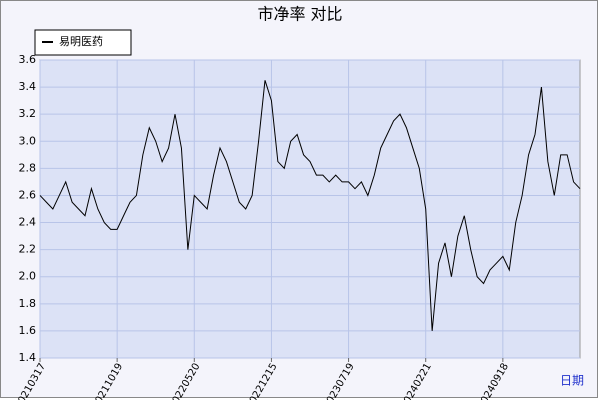  What do you see at coordinates (28, 222) in the screenshot?
I see `y-tick-label: 2.4` at bounding box center [28, 222].